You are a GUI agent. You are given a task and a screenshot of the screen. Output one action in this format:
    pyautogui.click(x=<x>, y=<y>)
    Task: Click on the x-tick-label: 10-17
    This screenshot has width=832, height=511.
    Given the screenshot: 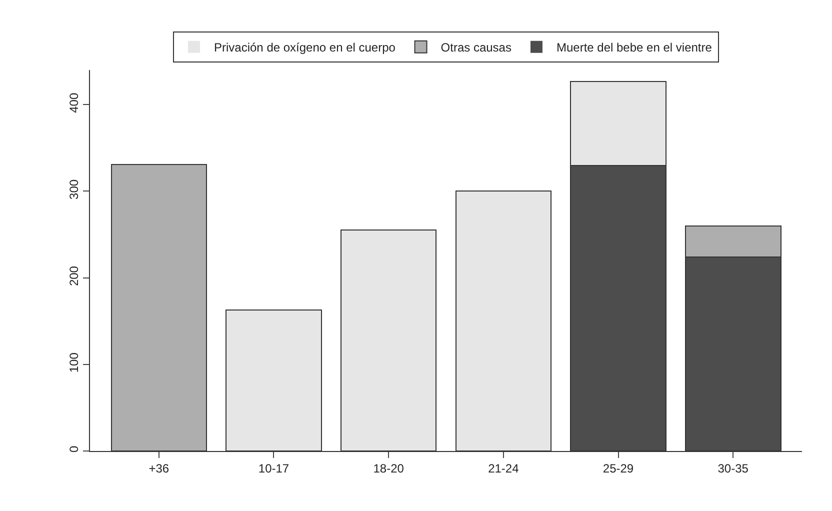 What is the action you would take?
    pyautogui.click(x=274, y=468)
    